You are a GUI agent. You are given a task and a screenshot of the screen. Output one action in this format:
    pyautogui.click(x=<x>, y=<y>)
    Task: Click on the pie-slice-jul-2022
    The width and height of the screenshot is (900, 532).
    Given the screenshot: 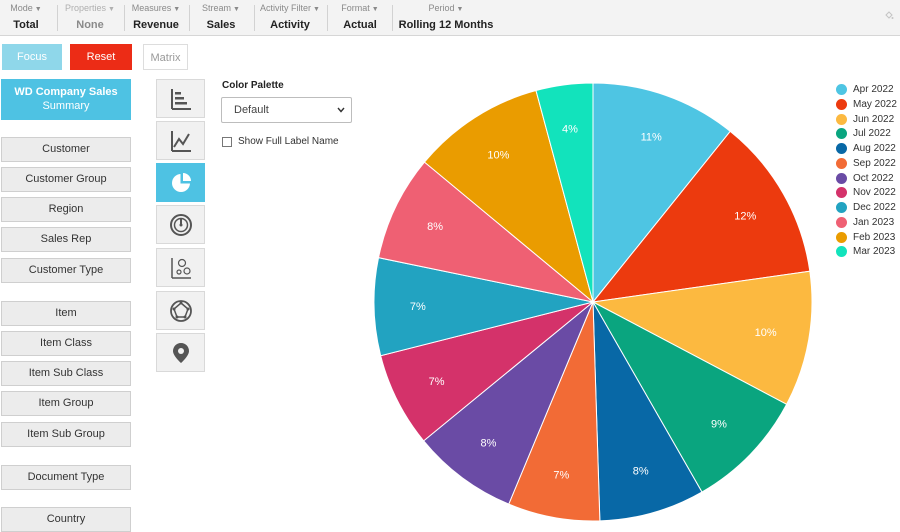 What is the action you would take?
    pyautogui.click(x=689, y=396)
    